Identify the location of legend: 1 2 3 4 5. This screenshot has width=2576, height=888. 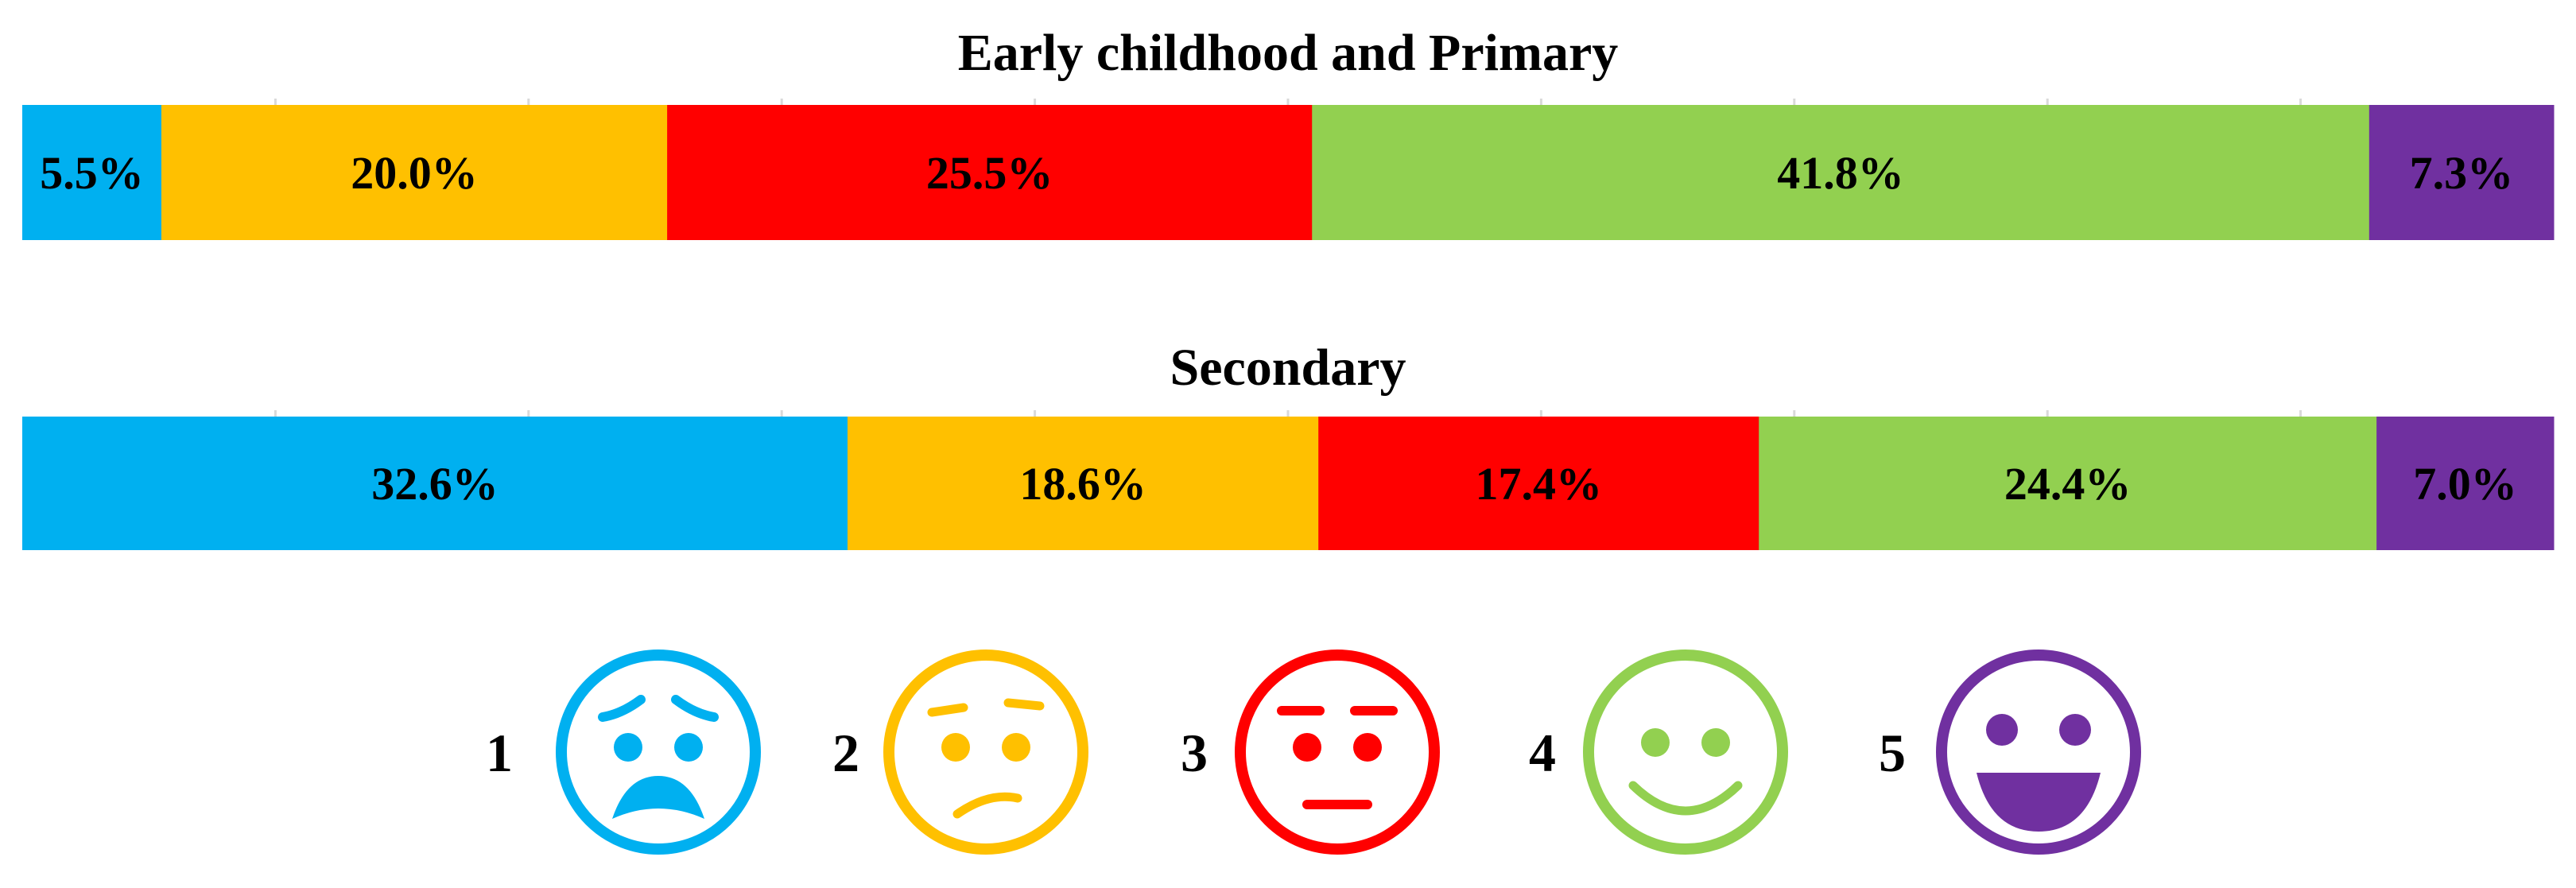
(1314, 753).